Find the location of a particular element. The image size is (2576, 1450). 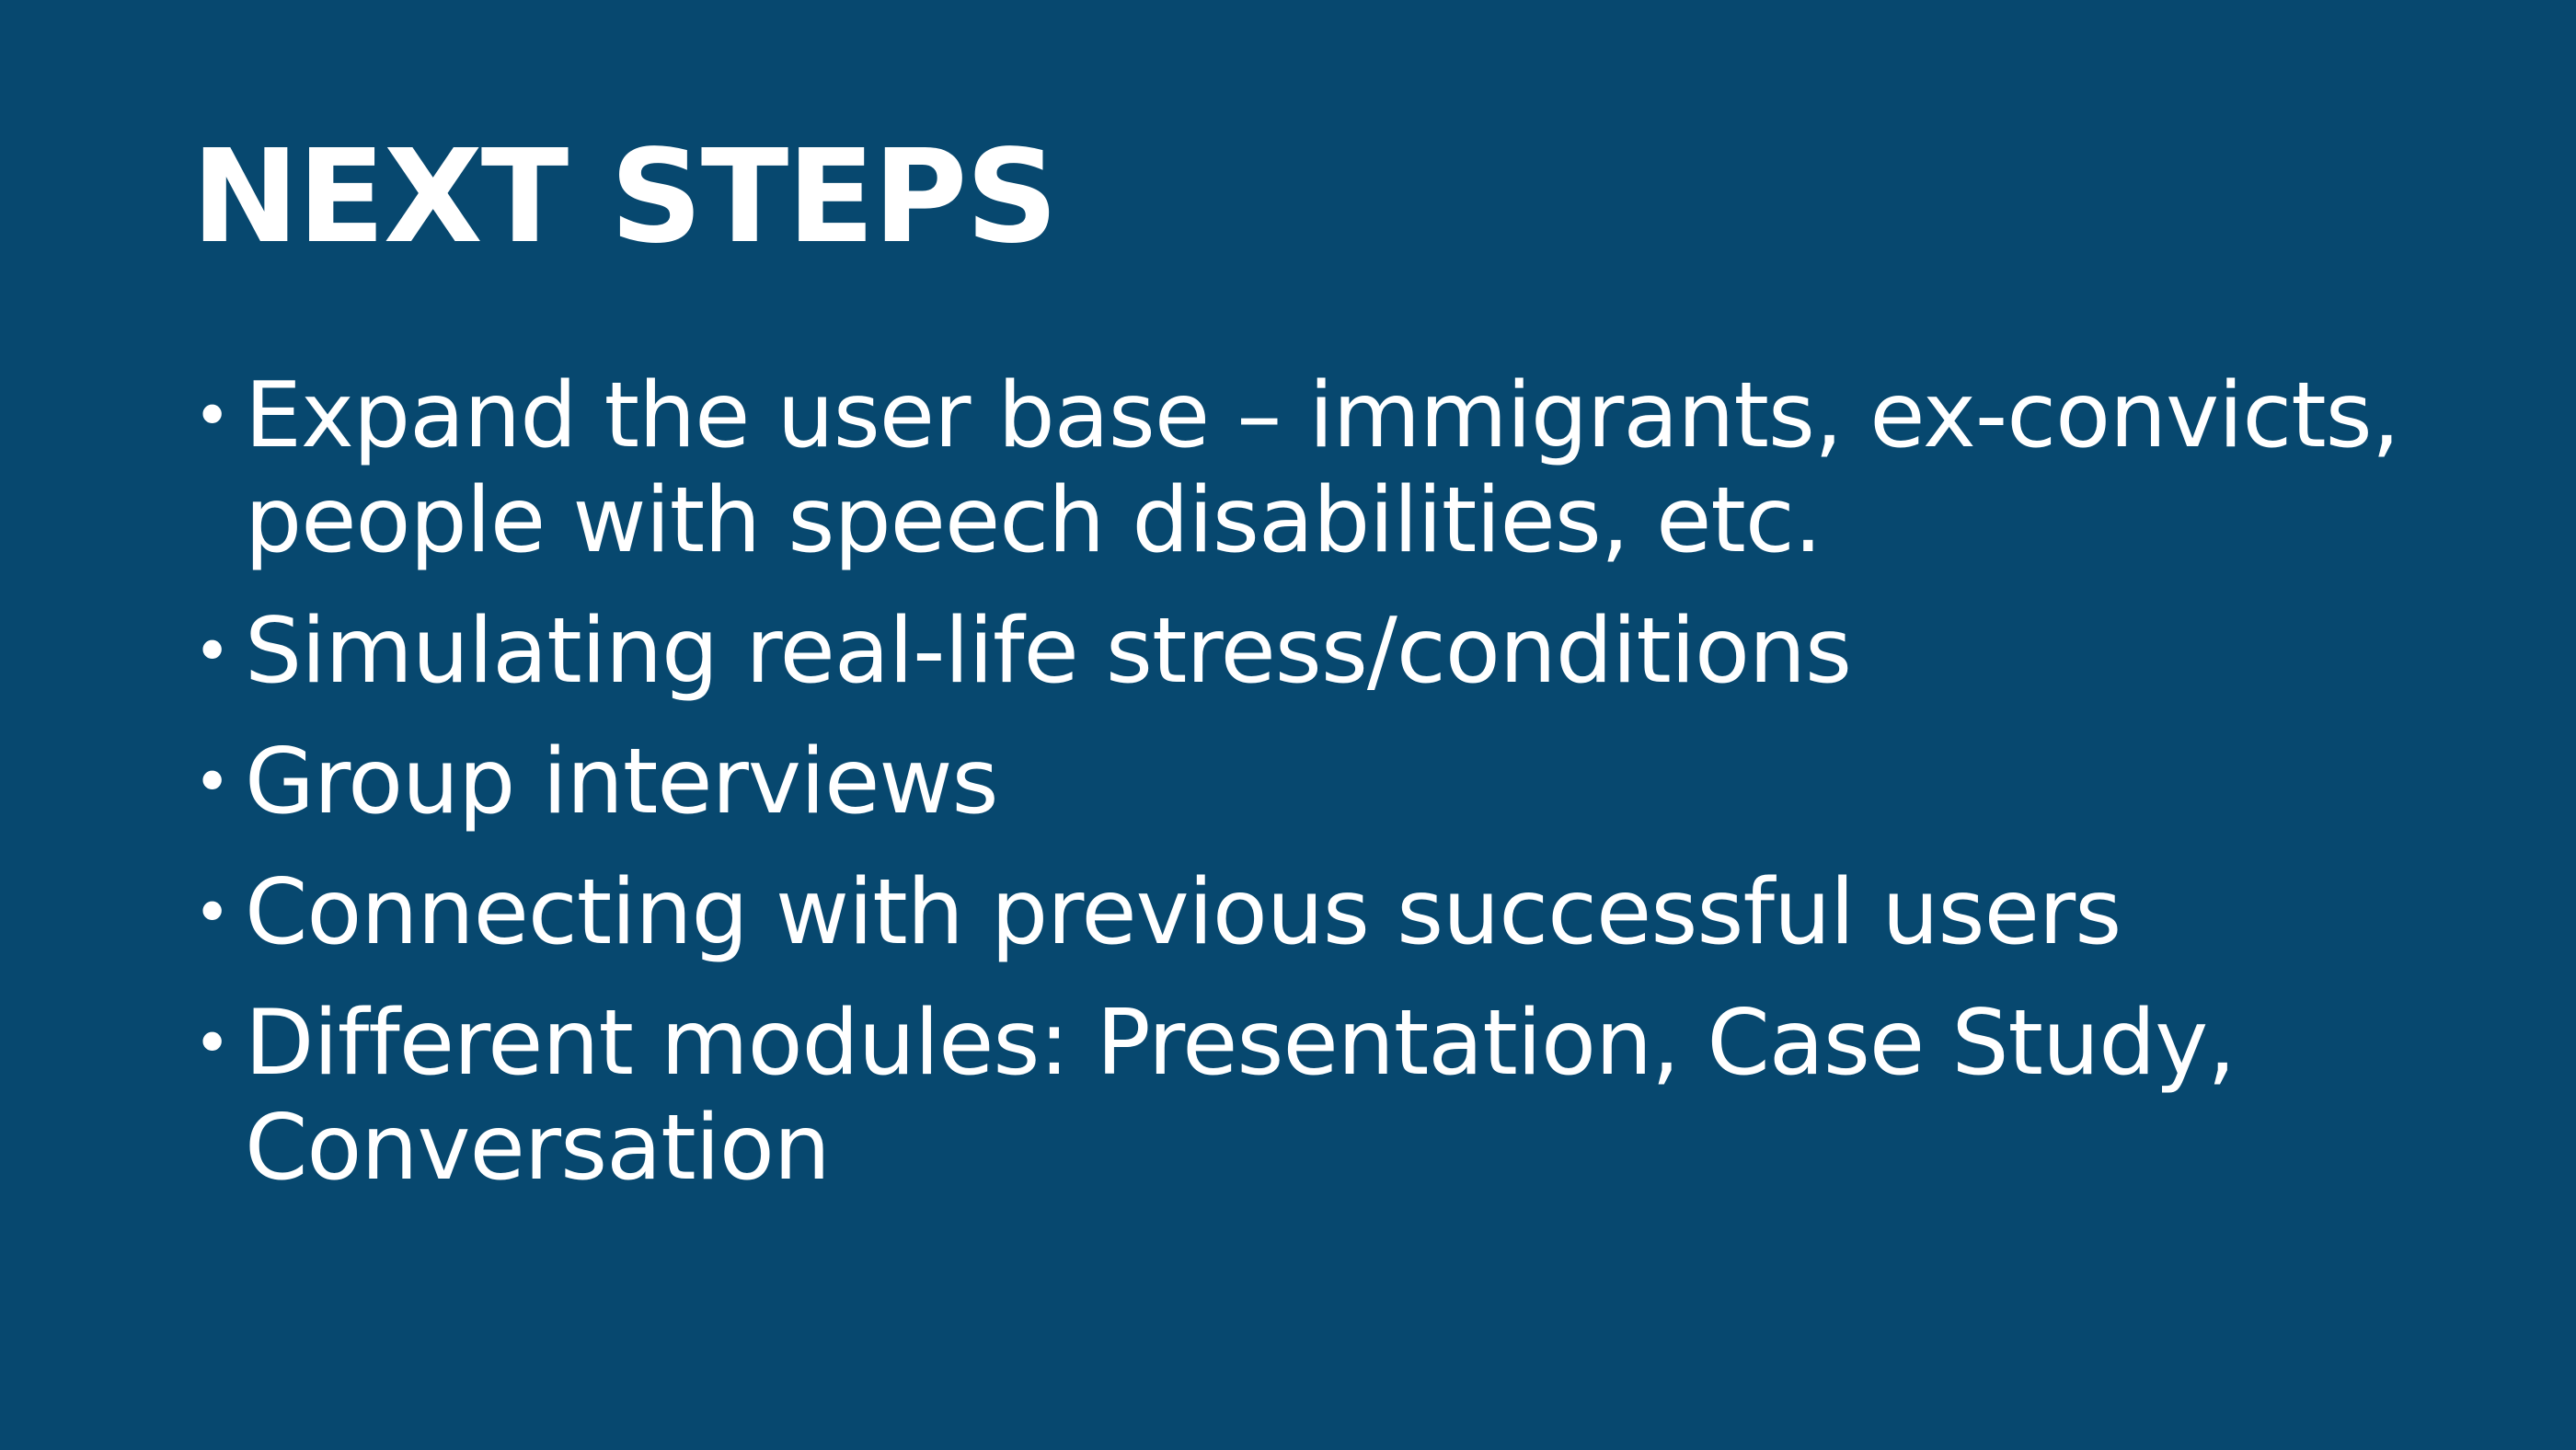

bullet-text: Simulating real-life stress/conditions is located at coordinates (1048, 651).